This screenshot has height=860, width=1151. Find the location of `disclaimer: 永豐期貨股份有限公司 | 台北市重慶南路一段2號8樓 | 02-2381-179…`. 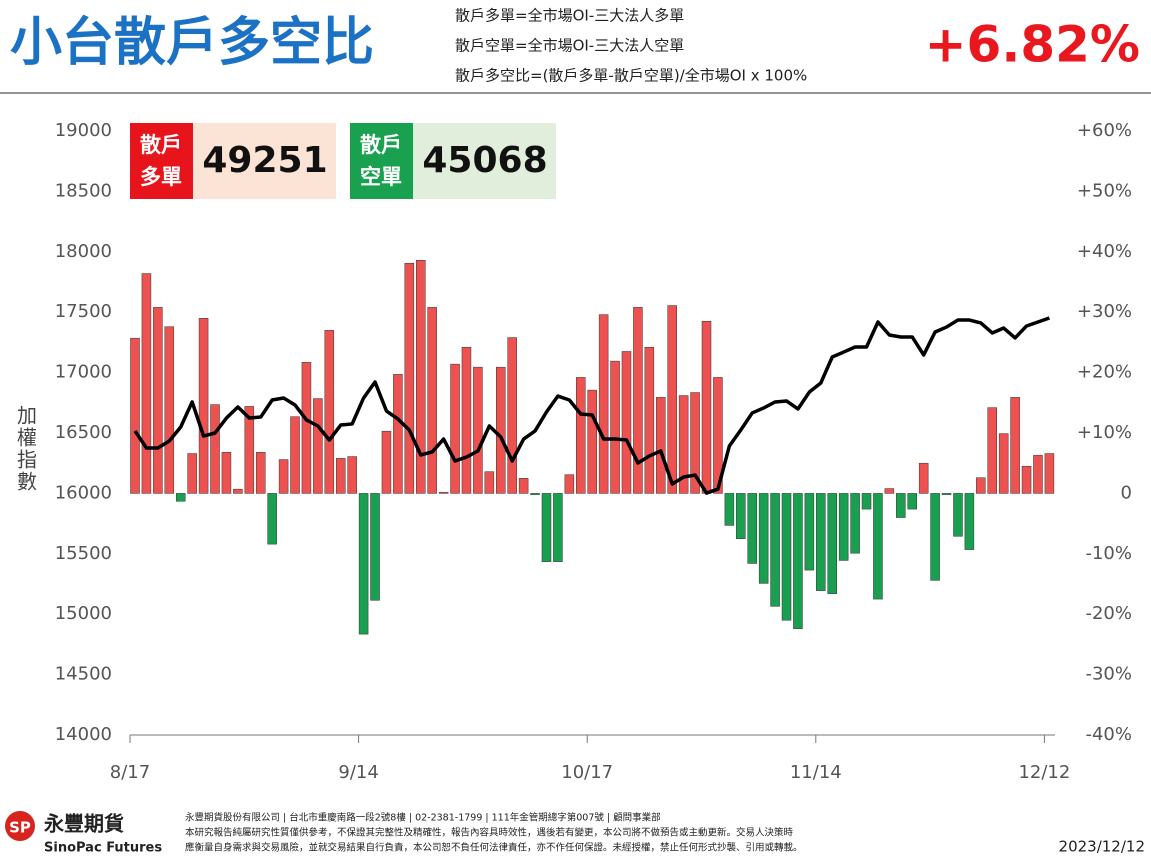

disclaimer: 永豐期貨股份有限公司 | 台北市重慶南路一段2號8樓 | 02-2381-179… is located at coordinates (423, 818).